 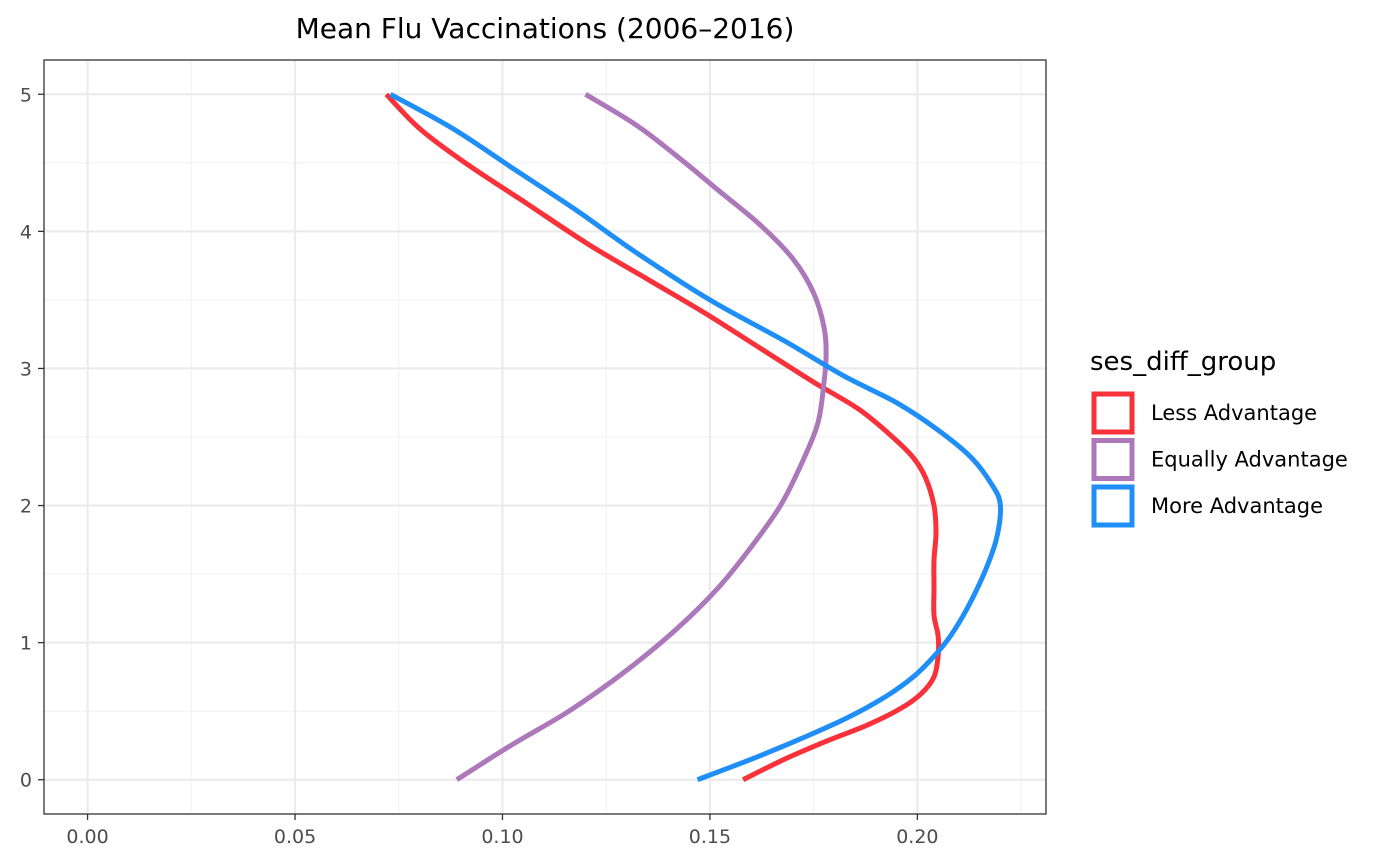 What do you see at coordinates (1113, 459) in the screenshot?
I see `legend-key-equally-advantage` at bounding box center [1113, 459].